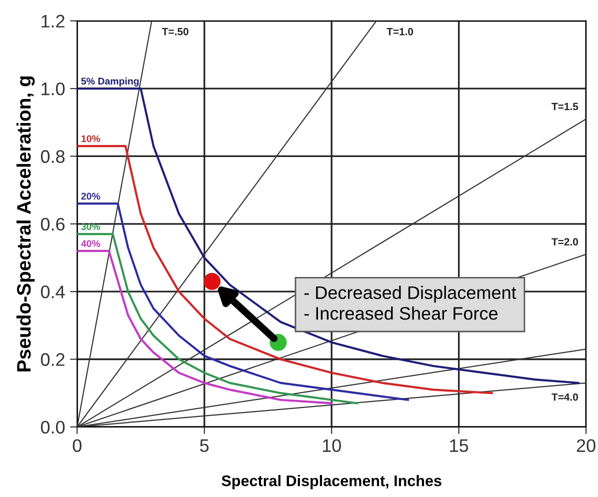 The image size is (598, 497). Describe the element at coordinates (90, 196) in the screenshot. I see `series-label: 20%` at that location.